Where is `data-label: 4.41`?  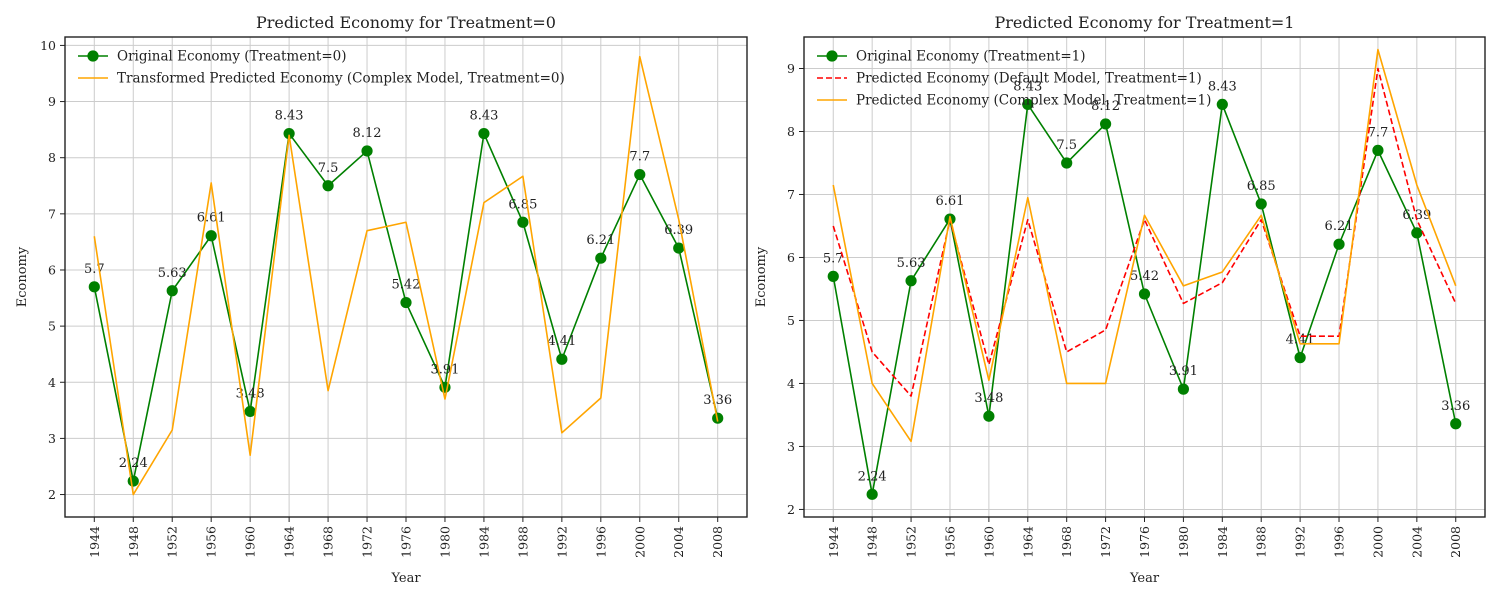
data-label: 4.41 is located at coordinates (561, 341).